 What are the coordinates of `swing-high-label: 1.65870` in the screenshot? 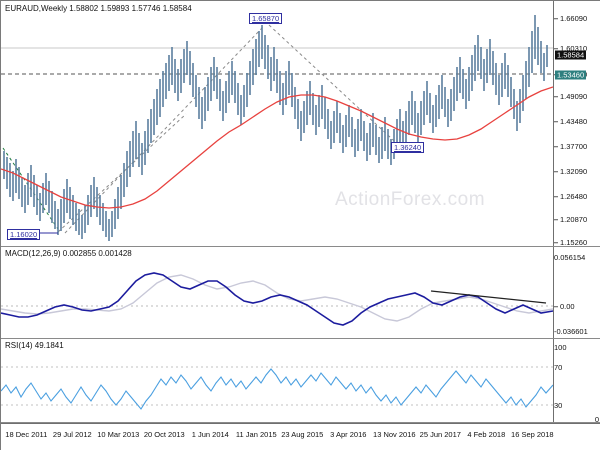 It's located at (266, 18).